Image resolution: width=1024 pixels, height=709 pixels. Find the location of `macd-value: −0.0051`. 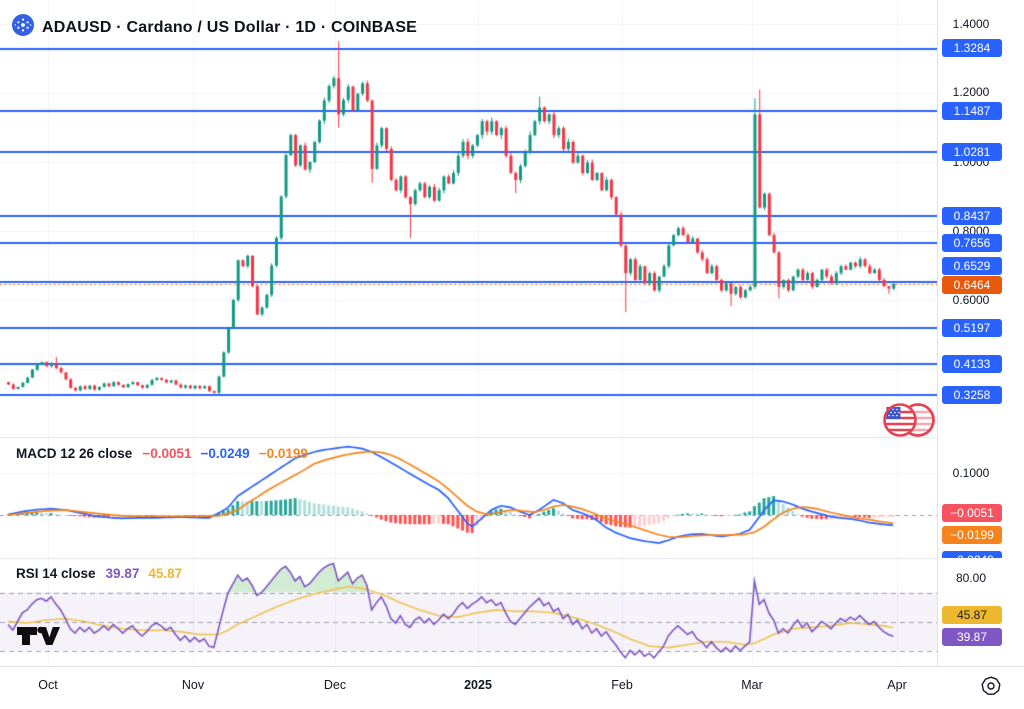

macd-value: −0.0051 is located at coordinates (167, 453).